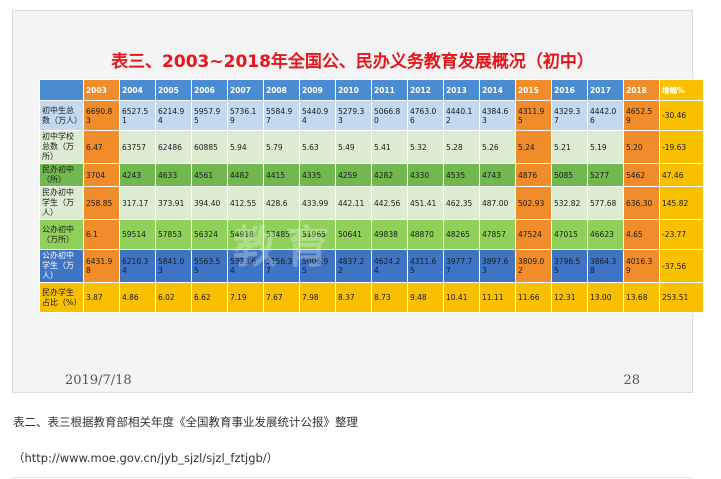 The width and height of the screenshot is (721, 479). What do you see at coordinates (681, 266) in the screenshot?
I see `table-cell: -37.56` at bounding box center [681, 266].